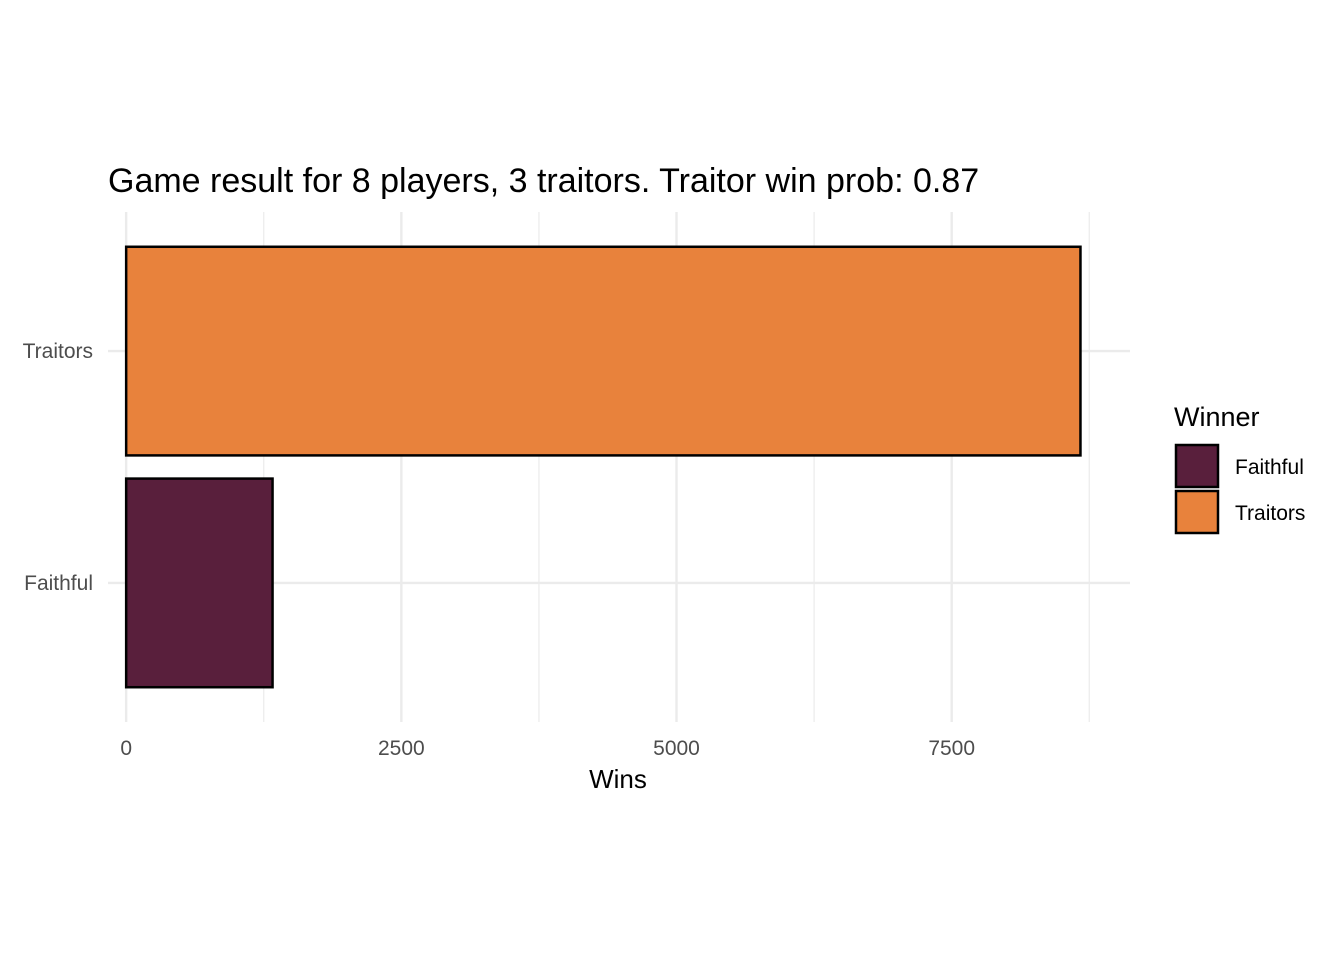  I want to click on legend-label-faithful: Faithful, so click(1269, 467).